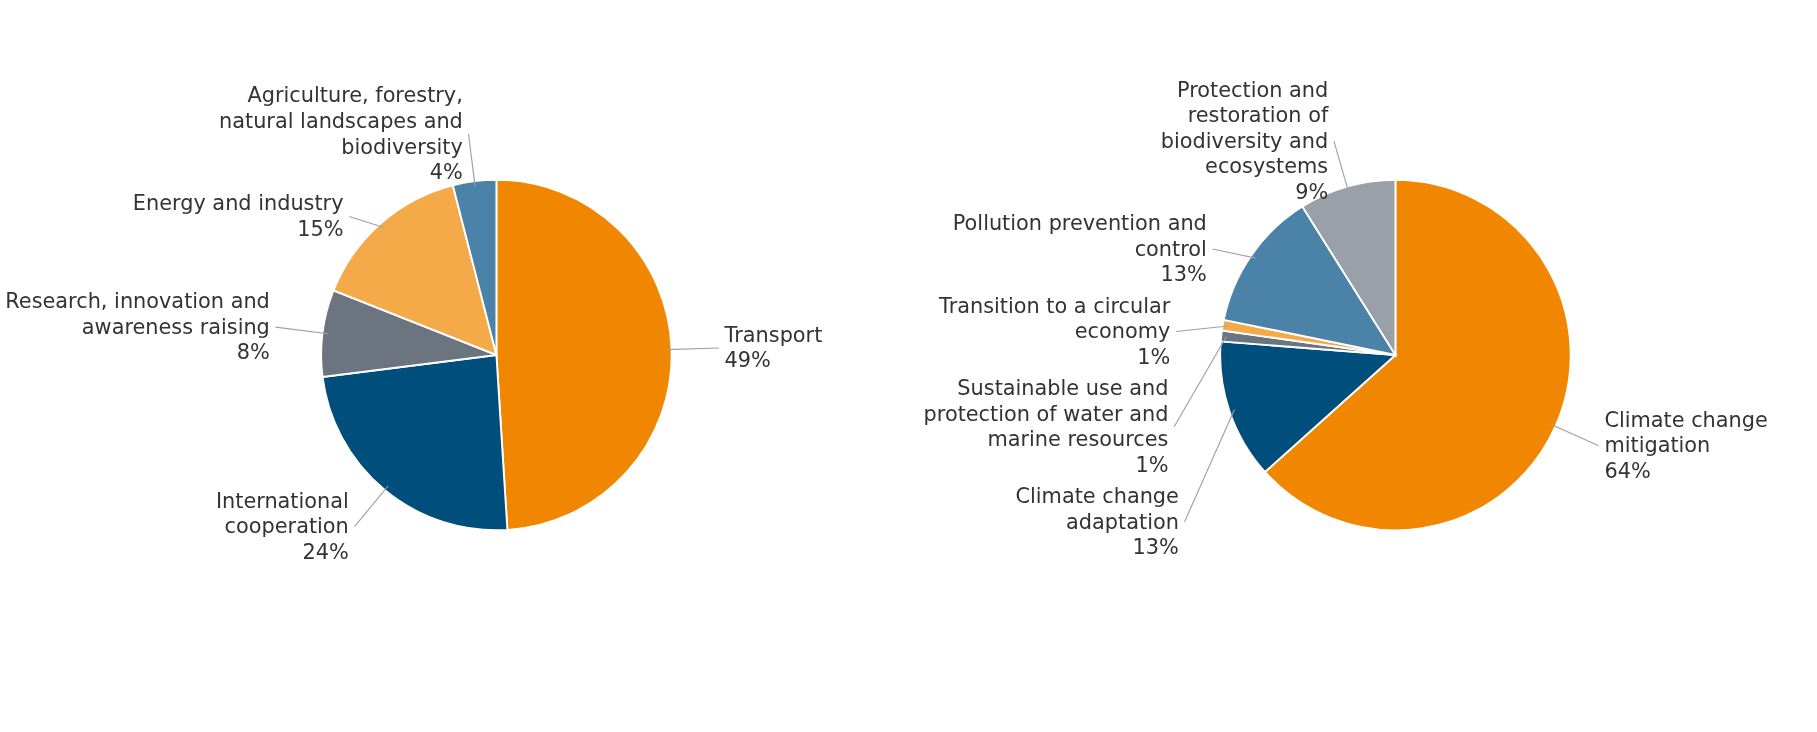  I want to click on slice-label: Climate change adaptation, so click(1097, 508).